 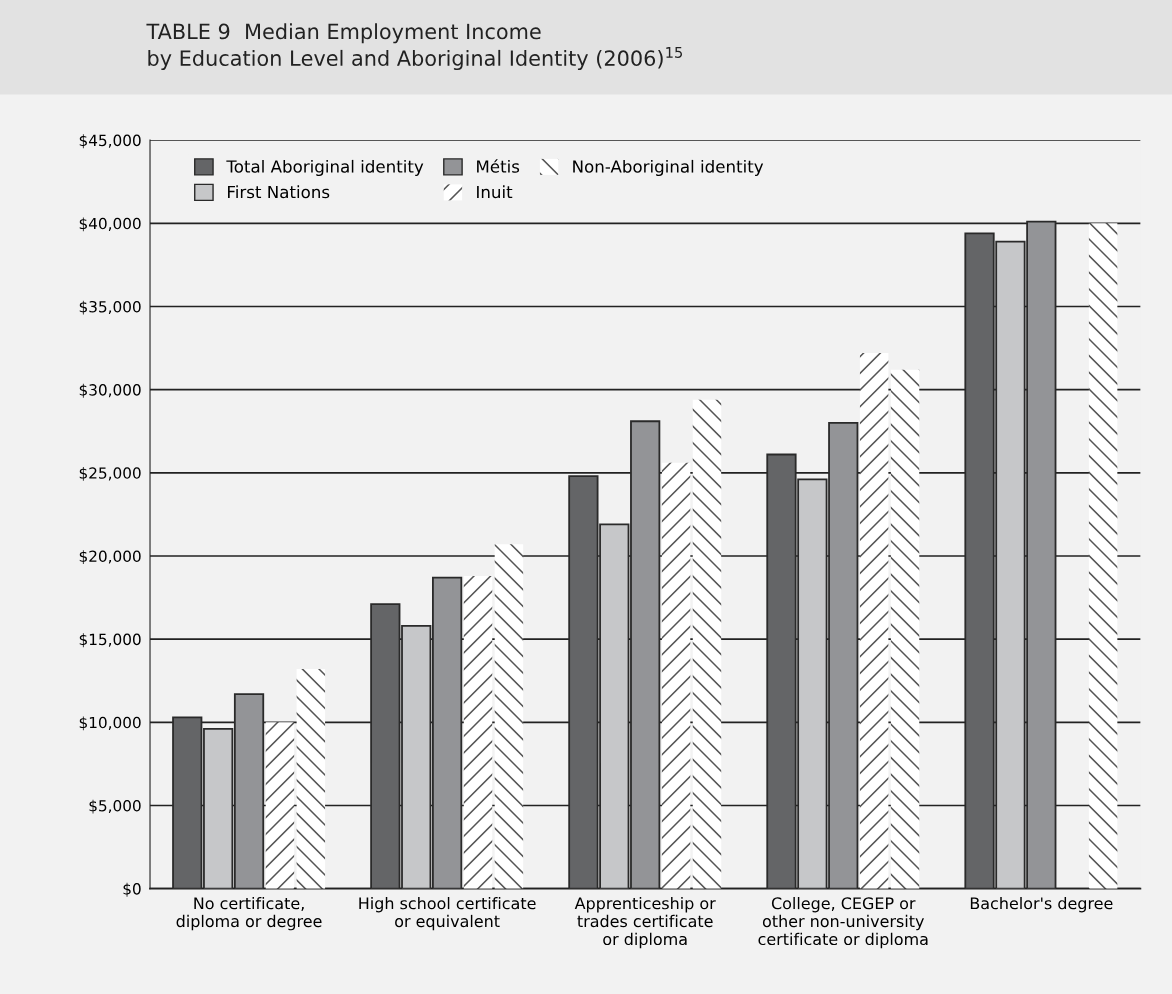 I want to click on y-tick-label: $5,000, so click(x=115, y=806).